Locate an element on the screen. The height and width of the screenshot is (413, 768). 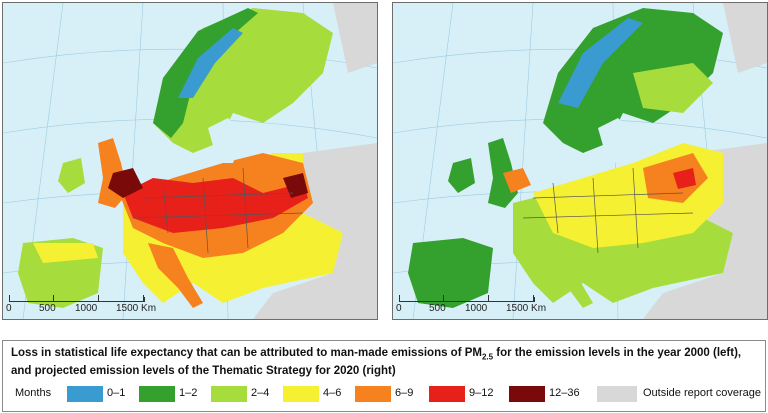
caption-pm-subscript: 2.5 is located at coordinates (487, 357).